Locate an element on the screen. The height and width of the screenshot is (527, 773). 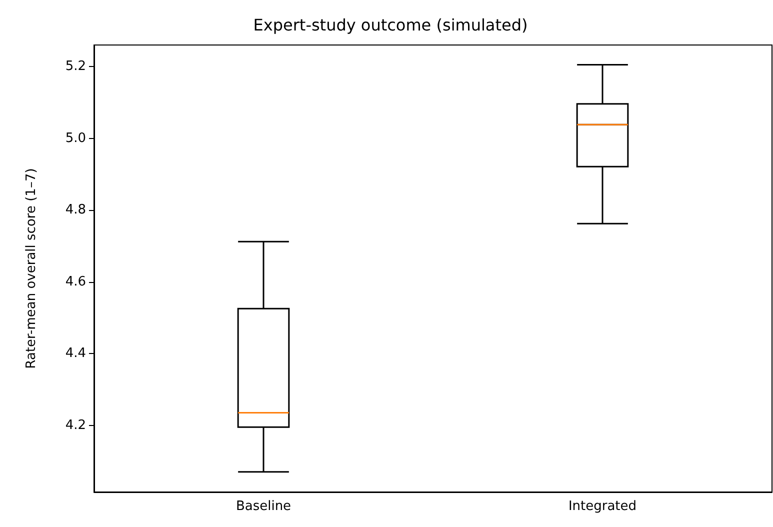
y-axis-title: Rater-mean overall score (1–7) is located at coordinates (31, 268).